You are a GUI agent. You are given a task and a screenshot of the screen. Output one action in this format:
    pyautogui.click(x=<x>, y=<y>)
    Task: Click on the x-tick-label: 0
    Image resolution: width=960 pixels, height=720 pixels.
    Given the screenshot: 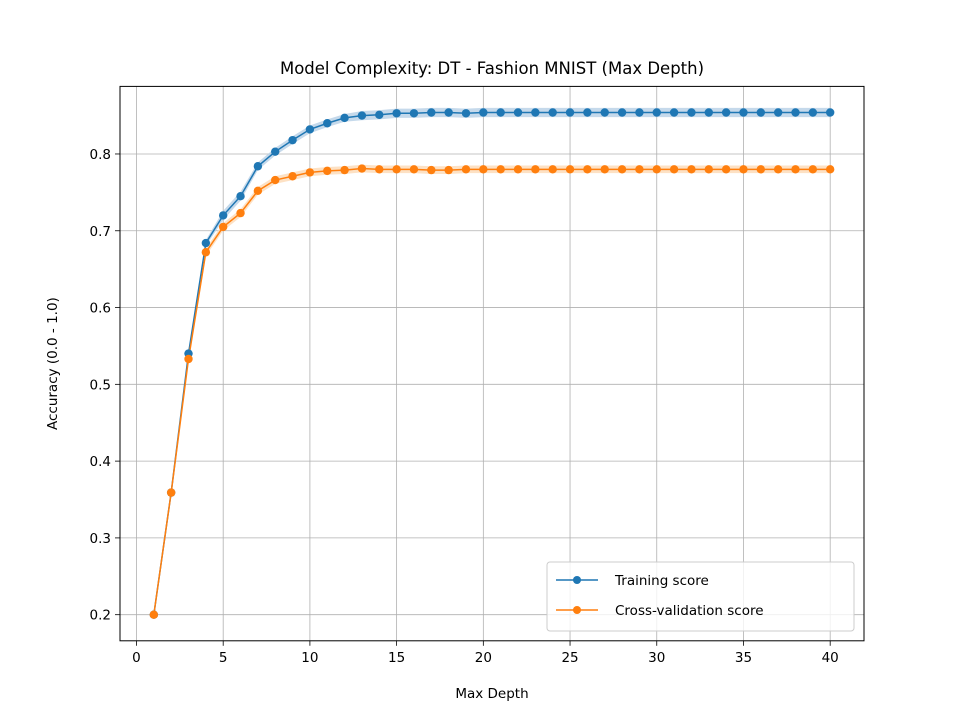 What is the action you would take?
    pyautogui.click(x=136, y=658)
    